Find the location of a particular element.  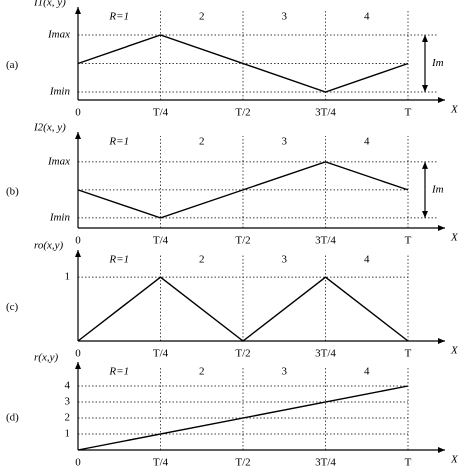

y-axis-label: r(x,y) is located at coordinates (46, 358).